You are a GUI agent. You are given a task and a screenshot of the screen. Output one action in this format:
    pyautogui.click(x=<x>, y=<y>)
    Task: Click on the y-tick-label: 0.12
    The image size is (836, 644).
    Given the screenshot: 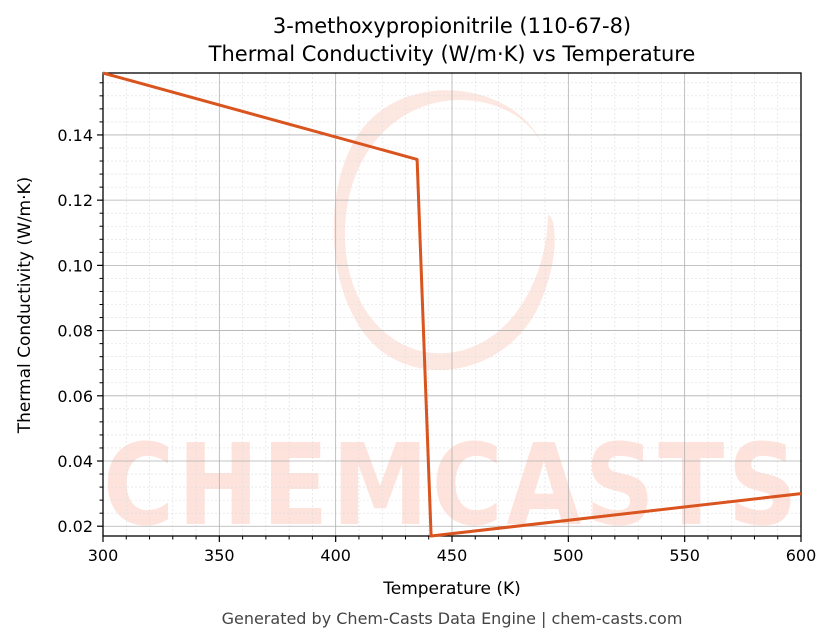 What is the action you would take?
    pyautogui.click(x=75, y=200)
    